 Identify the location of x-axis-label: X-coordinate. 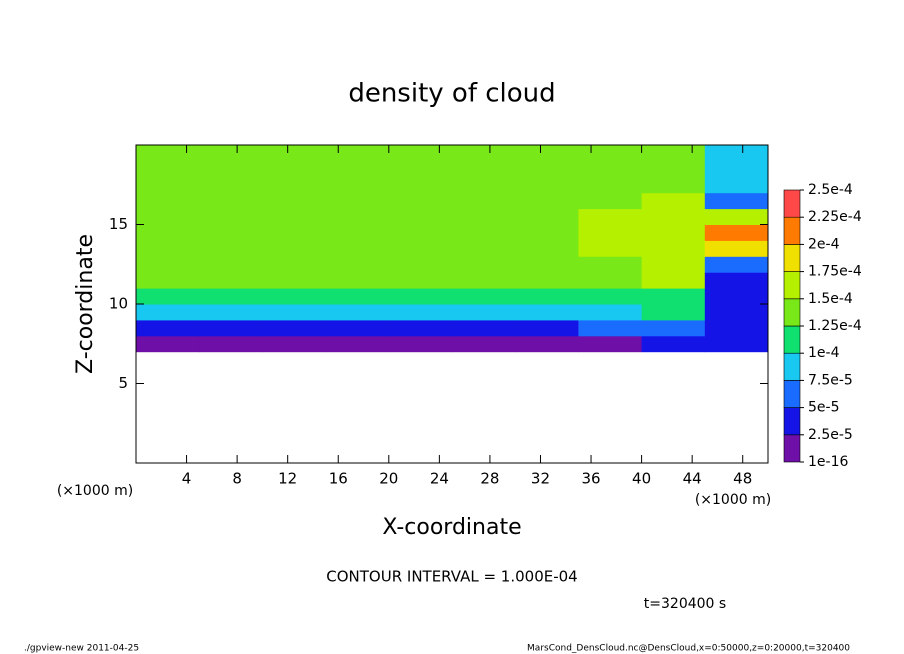
(451, 527).